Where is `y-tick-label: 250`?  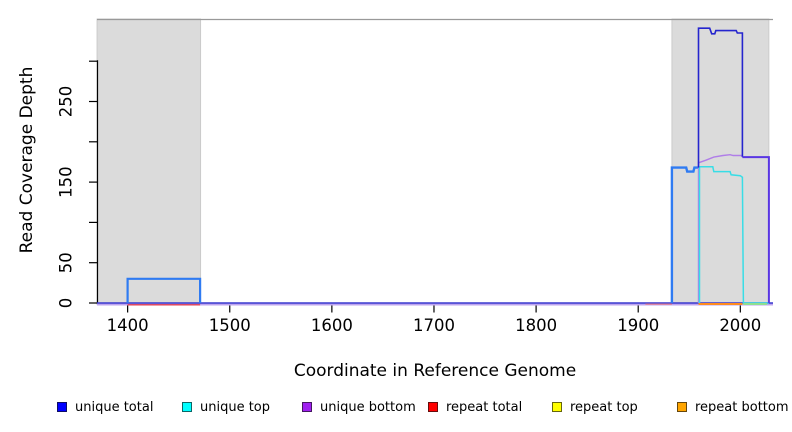 y-tick-label: 250 is located at coordinates (66, 102).